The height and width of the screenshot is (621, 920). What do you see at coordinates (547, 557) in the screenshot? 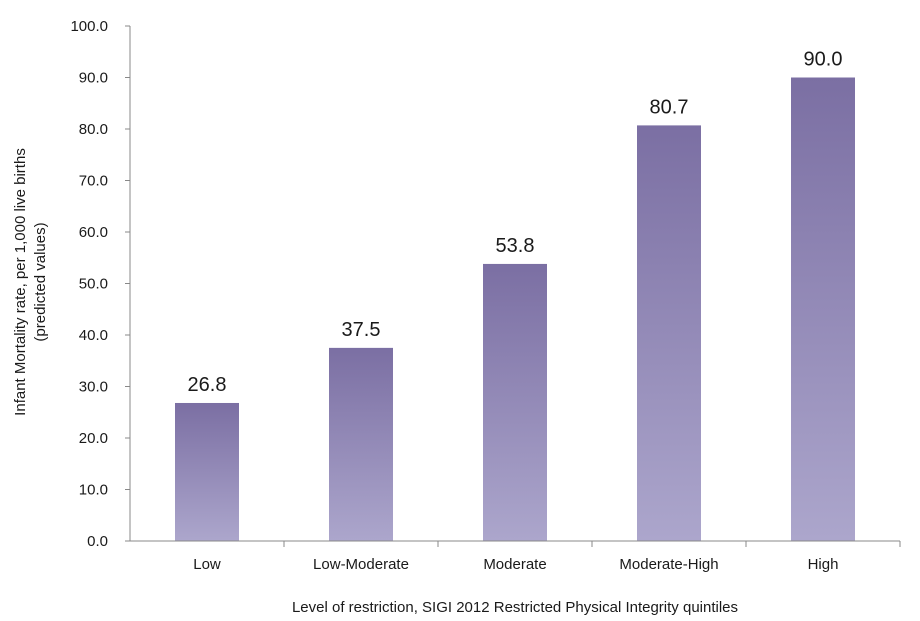
I see `x-axis-ticks: Low Low-Moderate Moderate Moderate-High High` at bounding box center [547, 557].